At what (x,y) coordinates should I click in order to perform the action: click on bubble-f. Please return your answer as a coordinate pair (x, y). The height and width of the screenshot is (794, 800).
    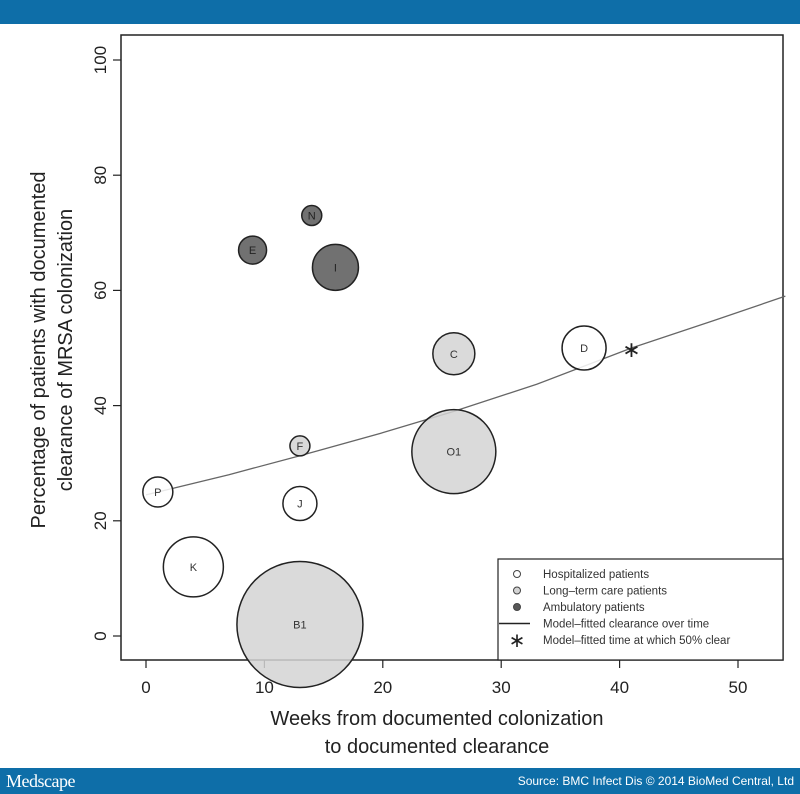
    Looking at the image, I should click on (300, 446).